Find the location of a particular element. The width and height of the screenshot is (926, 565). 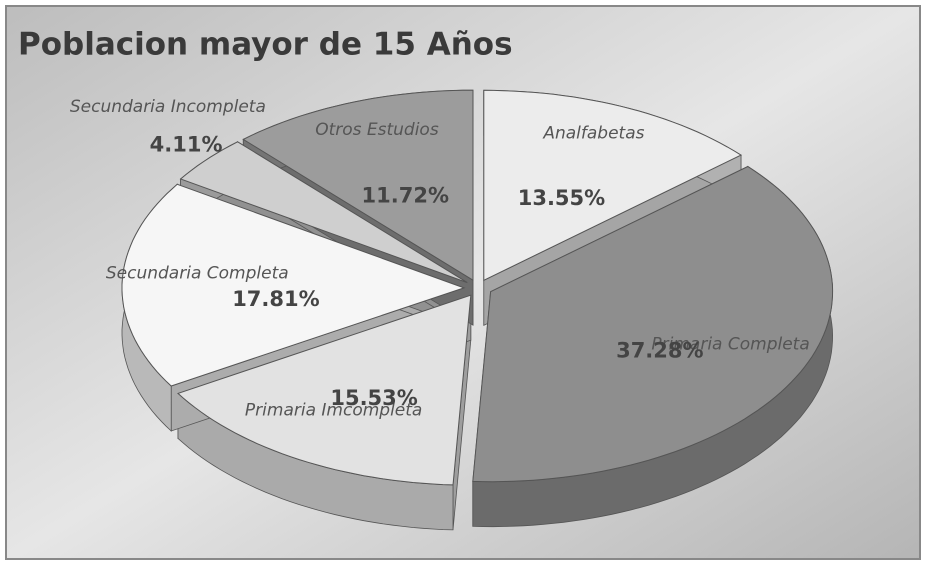

slice-label: Analfabetas is located at coordinates (593, 133).